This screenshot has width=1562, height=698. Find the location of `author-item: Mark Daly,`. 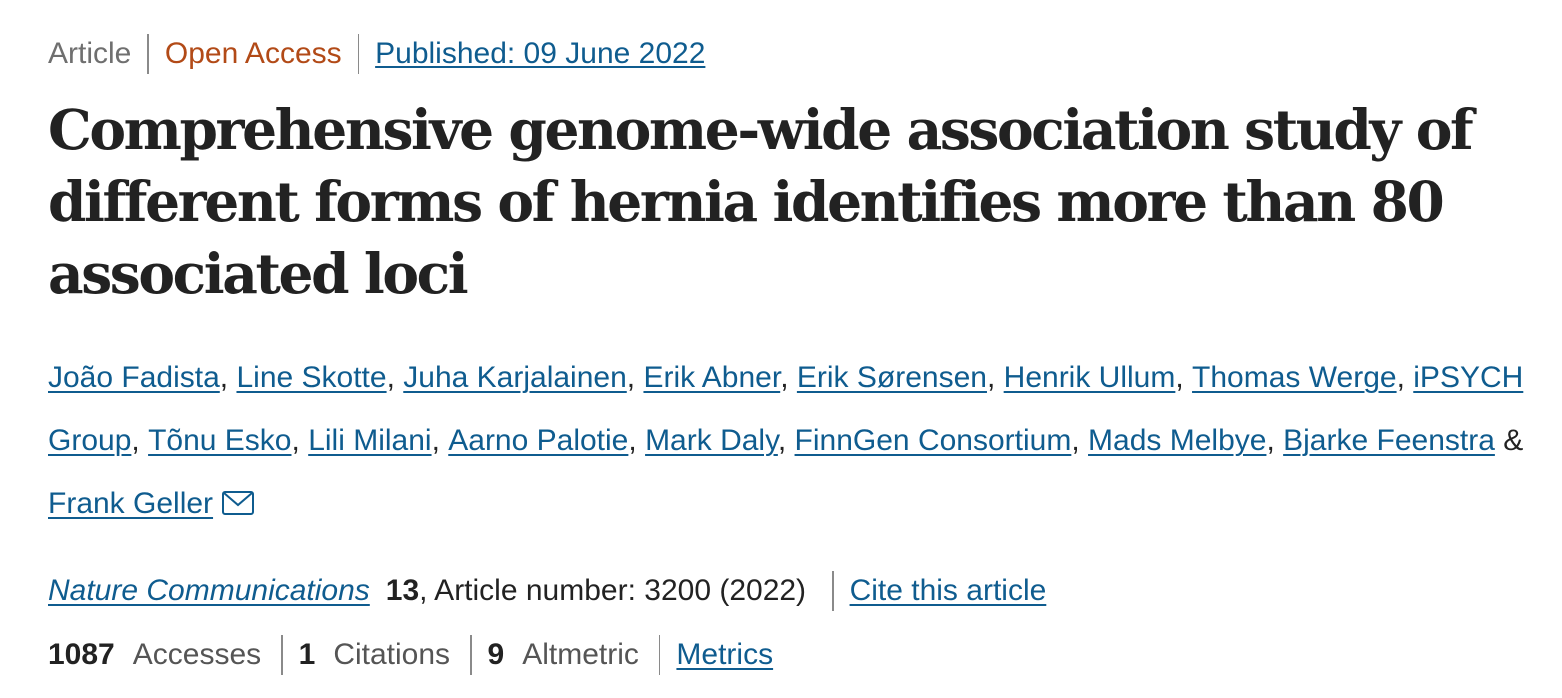

author-item: Mark Daly, is located at coordinates (719, 440).